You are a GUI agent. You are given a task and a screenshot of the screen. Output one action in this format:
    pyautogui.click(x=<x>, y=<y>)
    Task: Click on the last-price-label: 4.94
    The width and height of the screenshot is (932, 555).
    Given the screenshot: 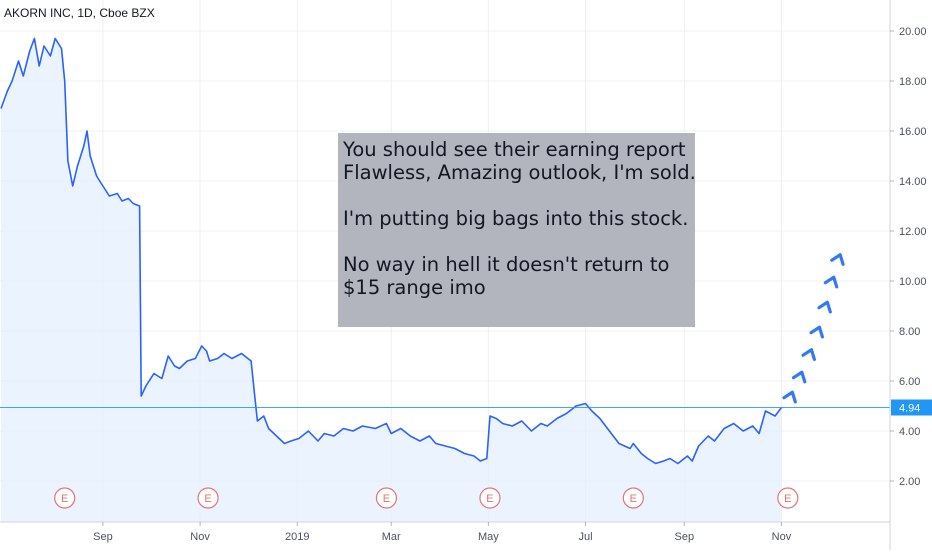 What is the action you would take?
    pyautogui.click(x=909, y=409)
    